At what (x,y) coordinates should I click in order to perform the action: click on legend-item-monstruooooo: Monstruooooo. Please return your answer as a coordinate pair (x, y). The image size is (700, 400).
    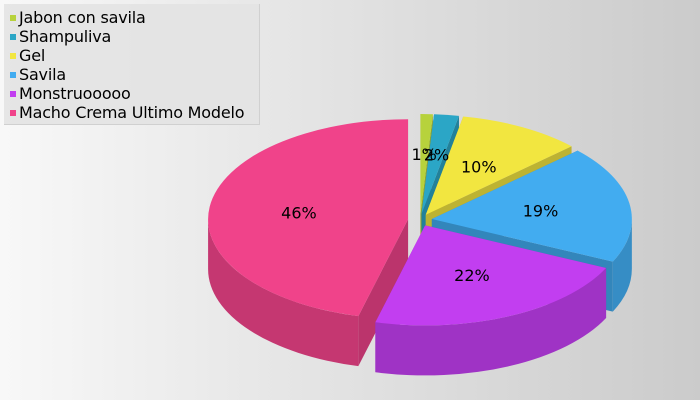
    Looking at the image, I should click on (131, 93).